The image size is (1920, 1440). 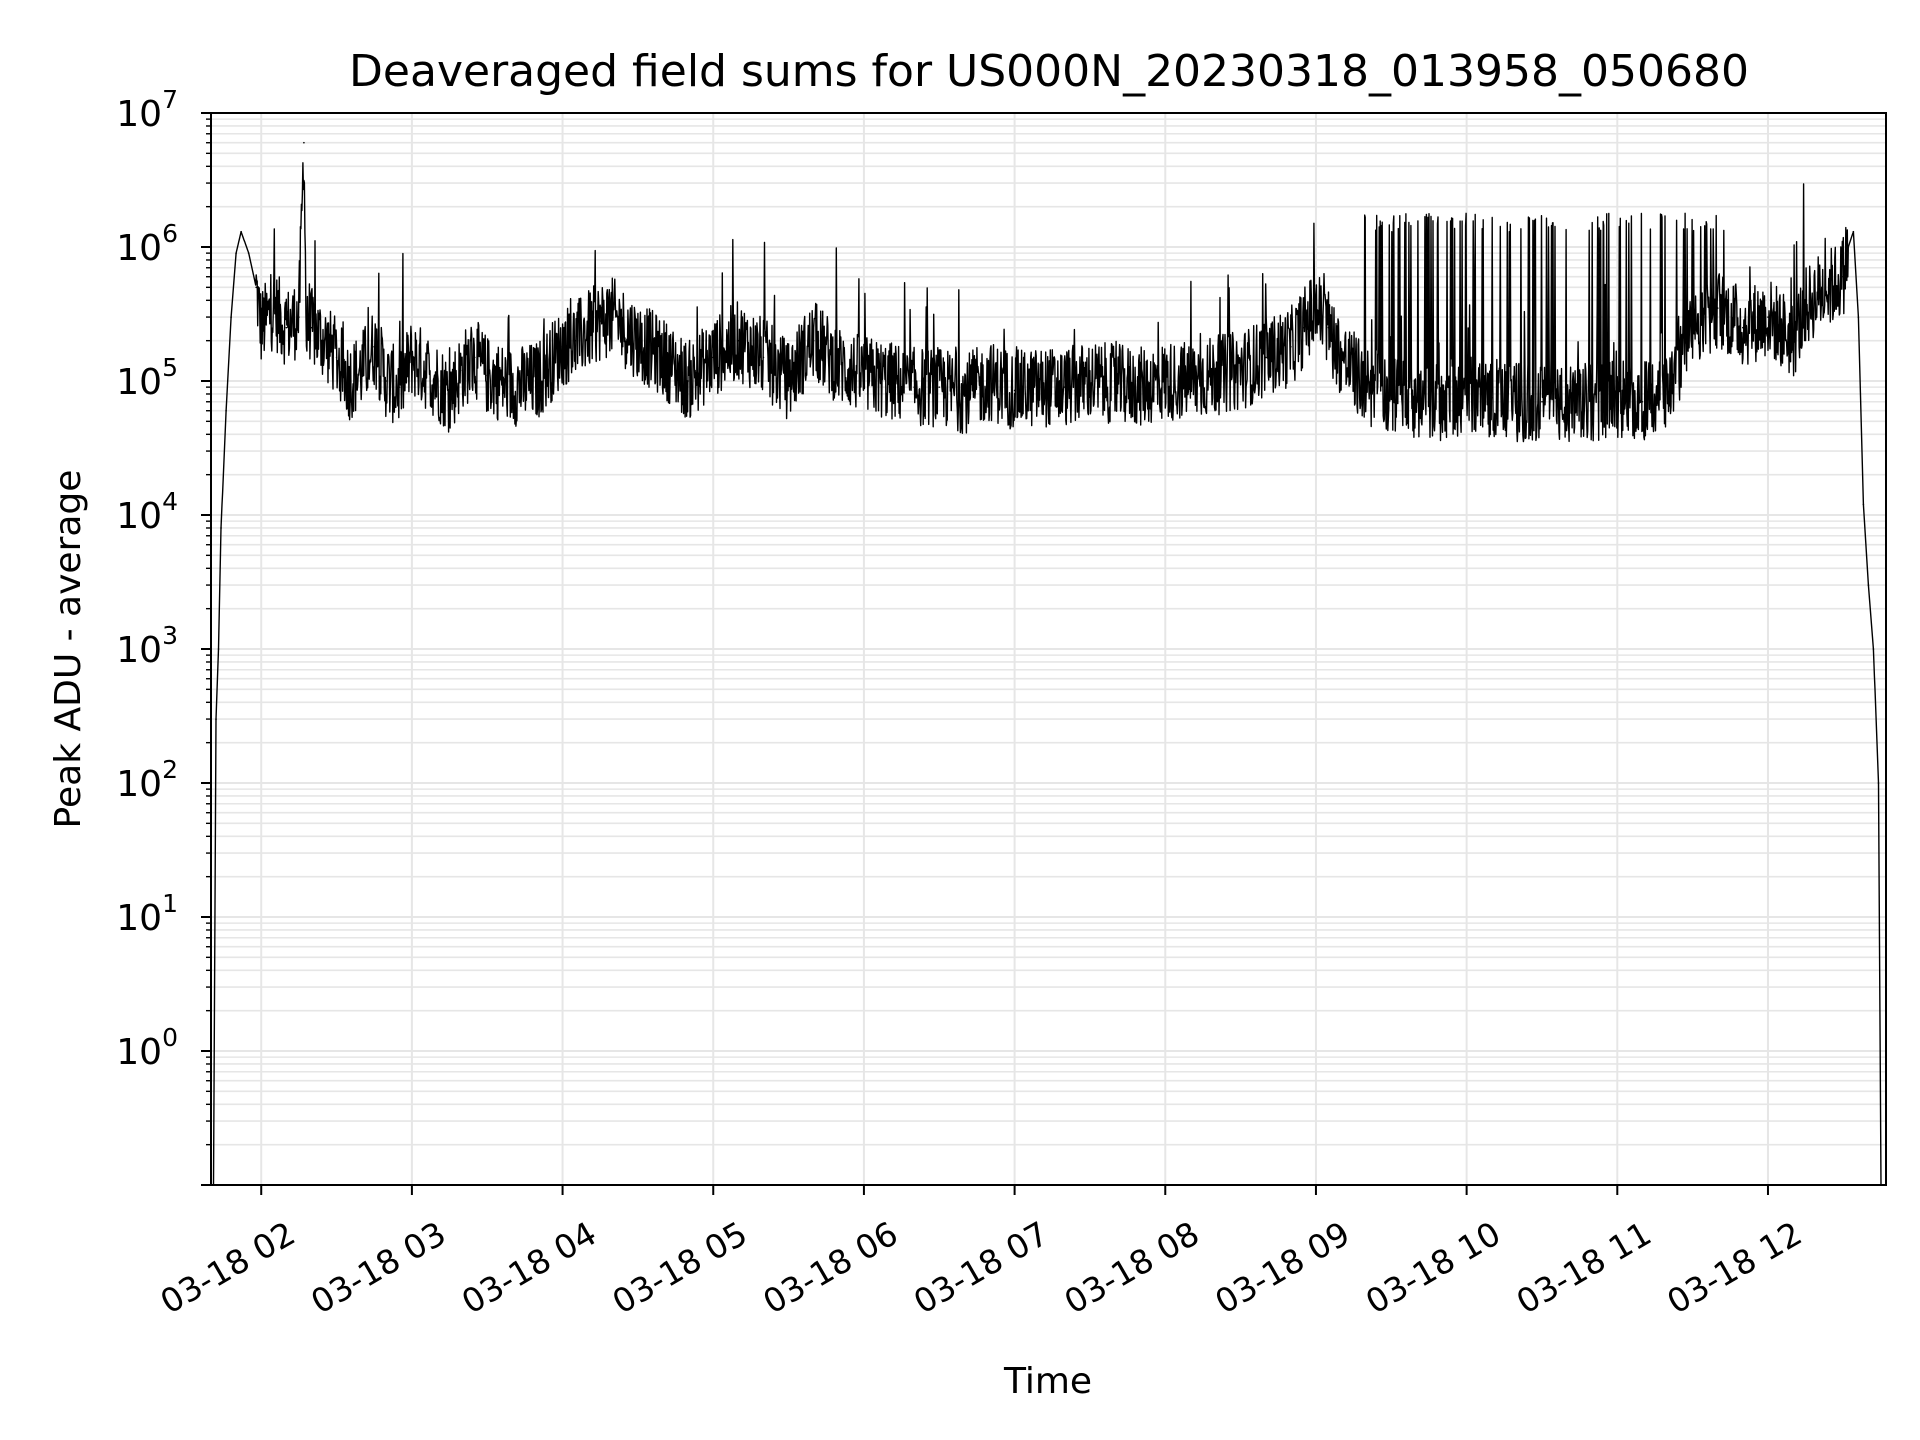 What do you see at coordinates (68, 649) in the screenshot?
I see `y-axis-label: Peak ADU - average` at bounding box center [68, 649].